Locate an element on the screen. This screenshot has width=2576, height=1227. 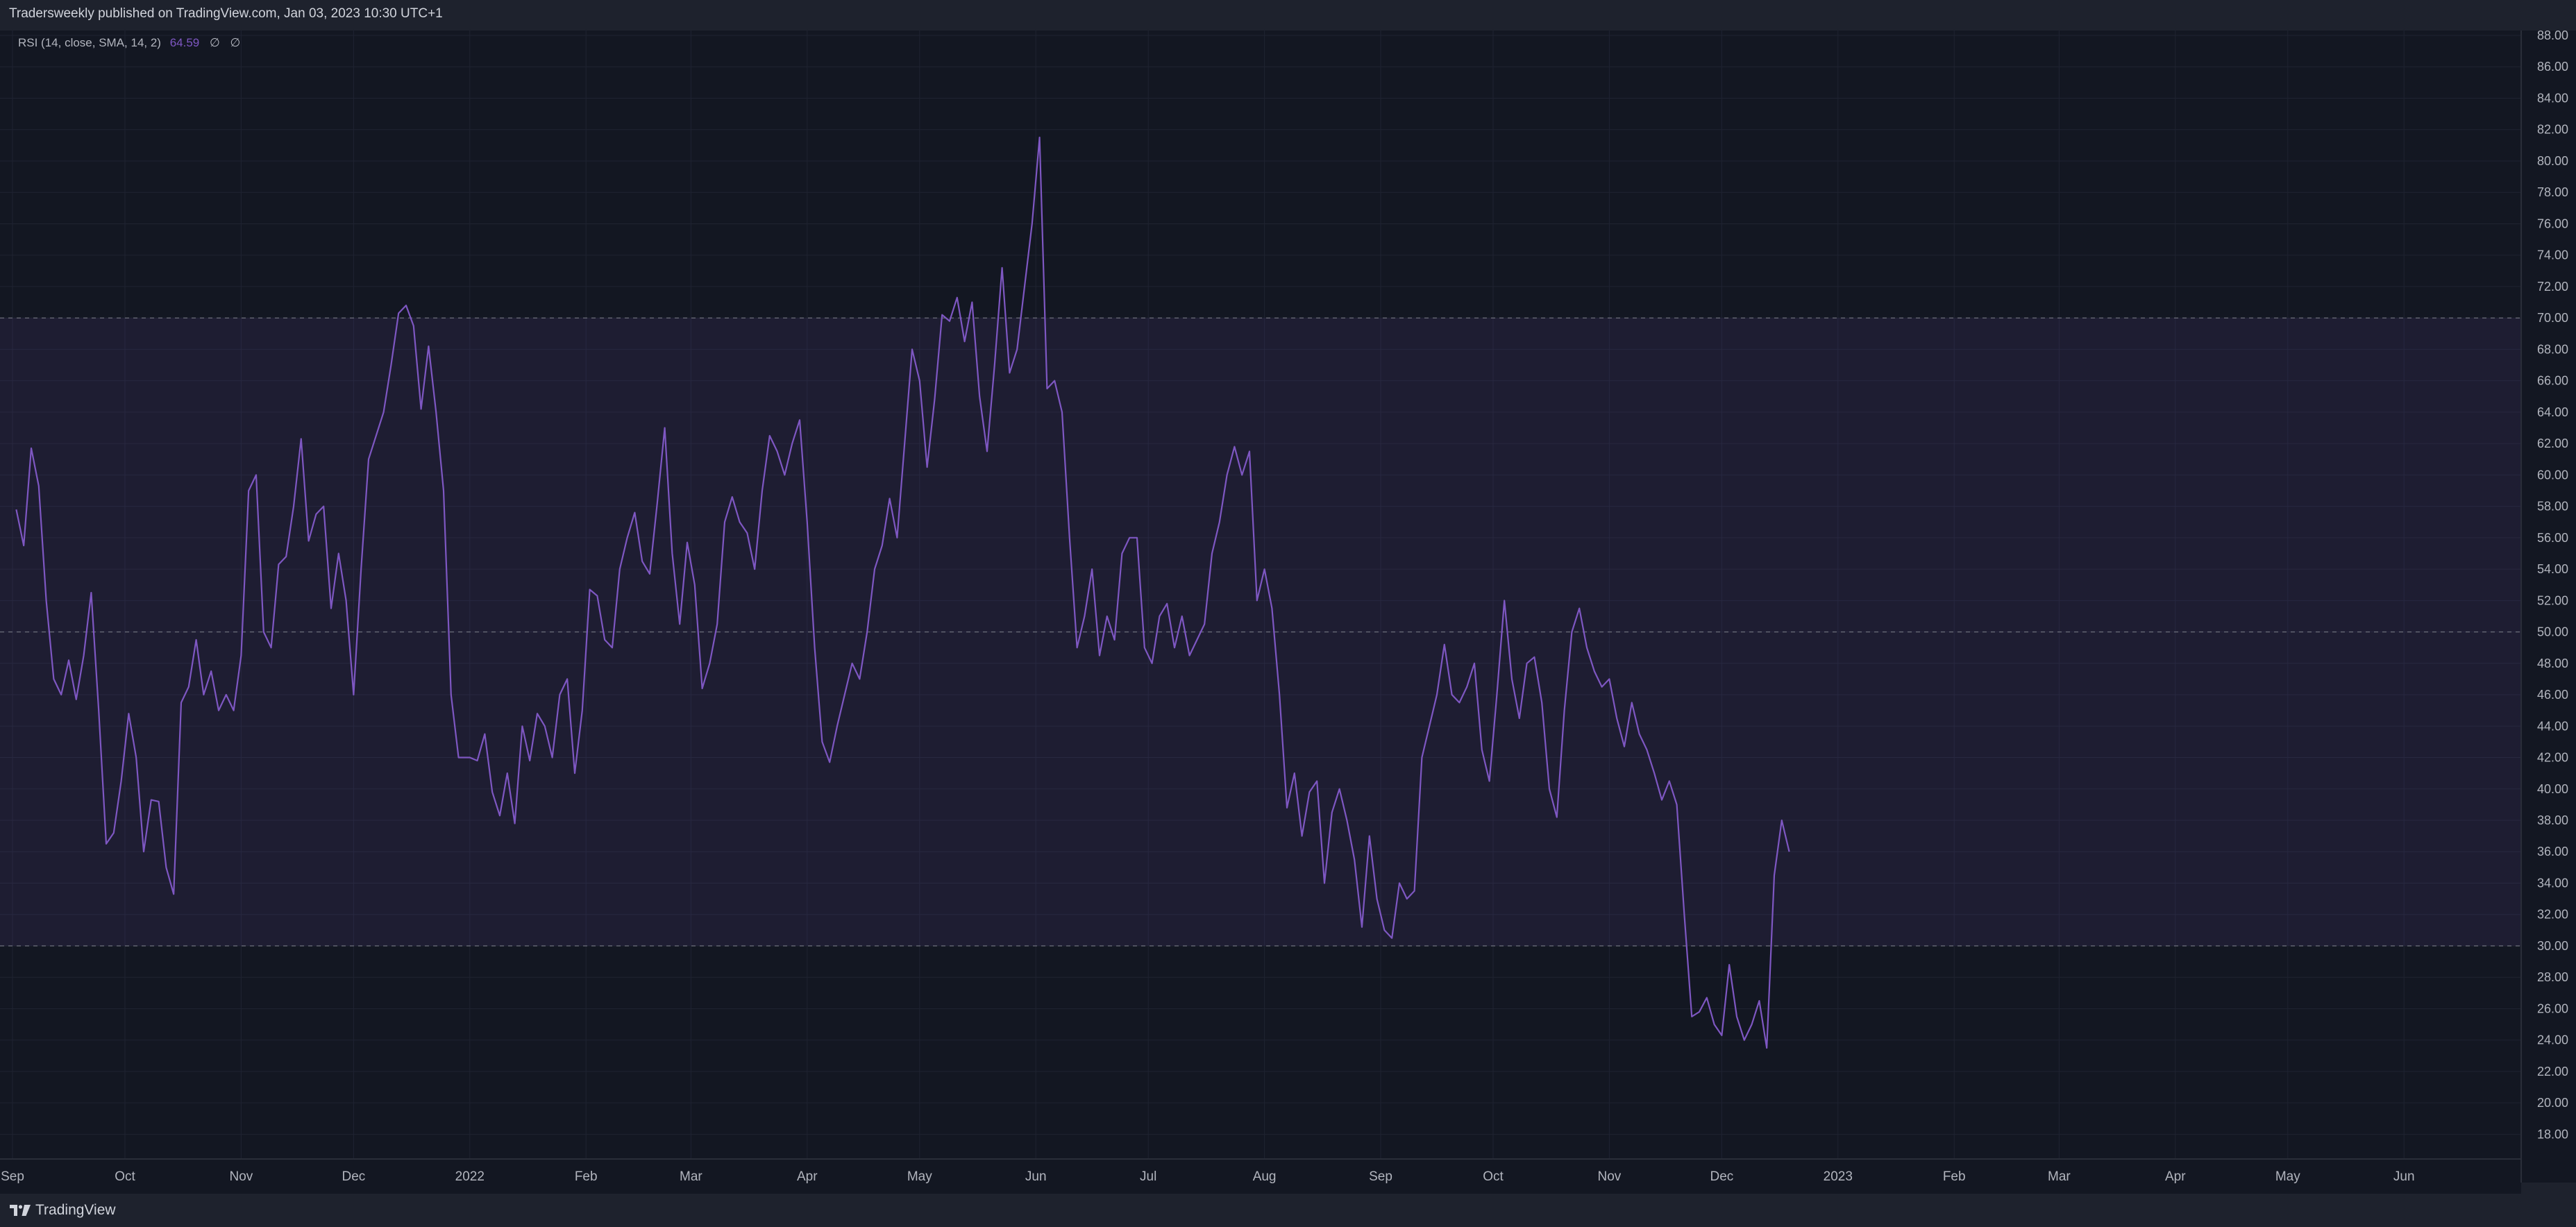
price-tick-label: 30.00 is located at coordinates (2552, 946).